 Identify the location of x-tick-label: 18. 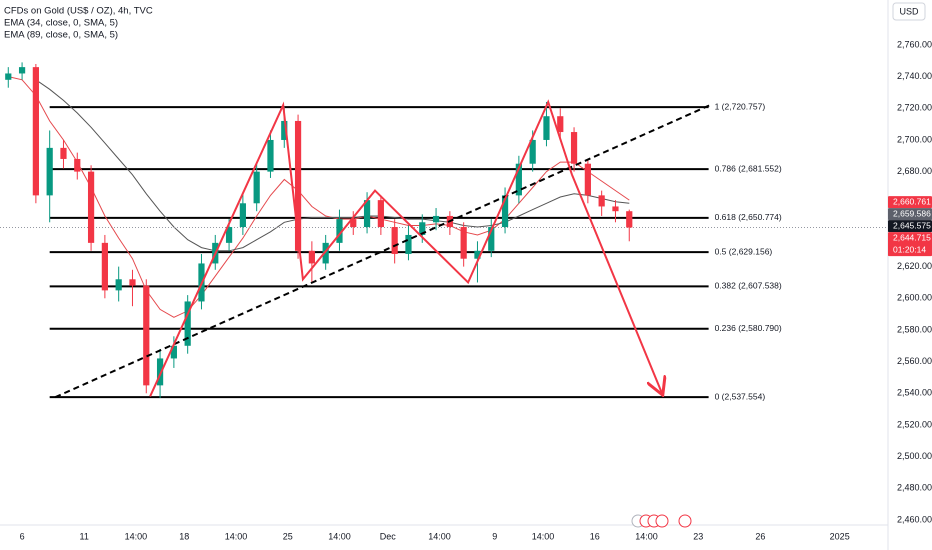
(184, 536).